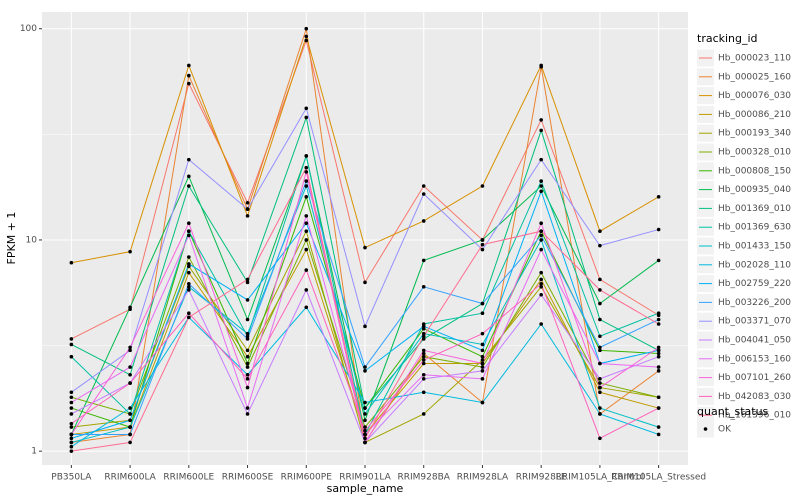  I want to click on x-tick-label: RRIM105LA_Stressed, so click(658, 478).